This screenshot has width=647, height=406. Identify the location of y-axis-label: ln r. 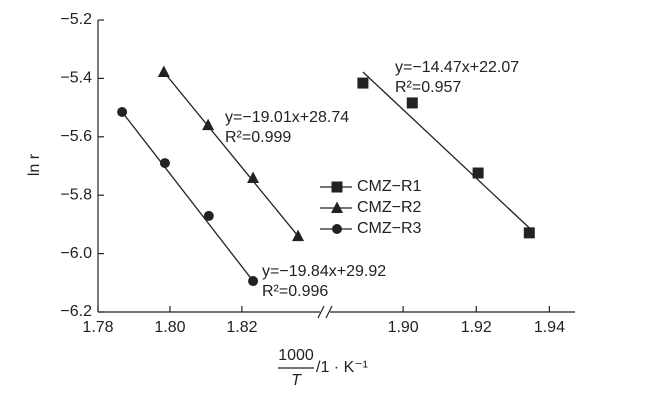
(34, 164).